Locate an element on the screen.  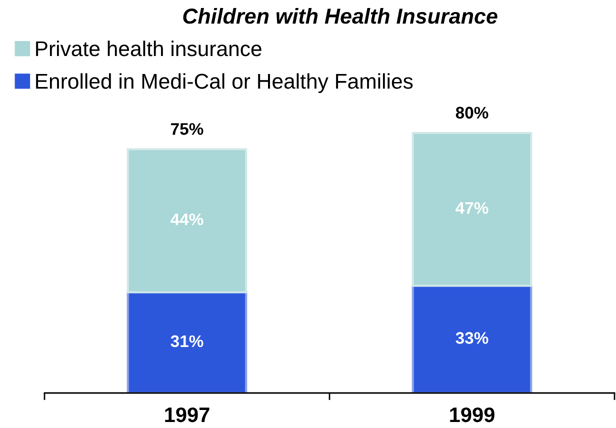
data-label: 44% is located at coordinates (187, 219).